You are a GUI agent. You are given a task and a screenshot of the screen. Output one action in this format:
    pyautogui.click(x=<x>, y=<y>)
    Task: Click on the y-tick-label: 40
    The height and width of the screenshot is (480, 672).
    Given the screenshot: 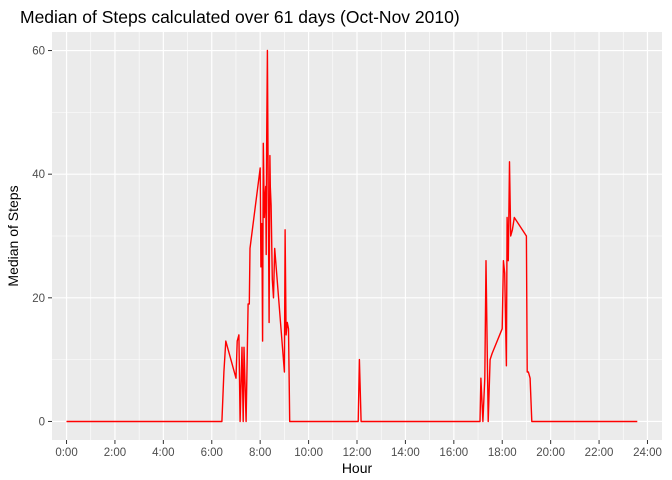 What is the action you would take?
    pyautogui.click(x=38, y=175)
    